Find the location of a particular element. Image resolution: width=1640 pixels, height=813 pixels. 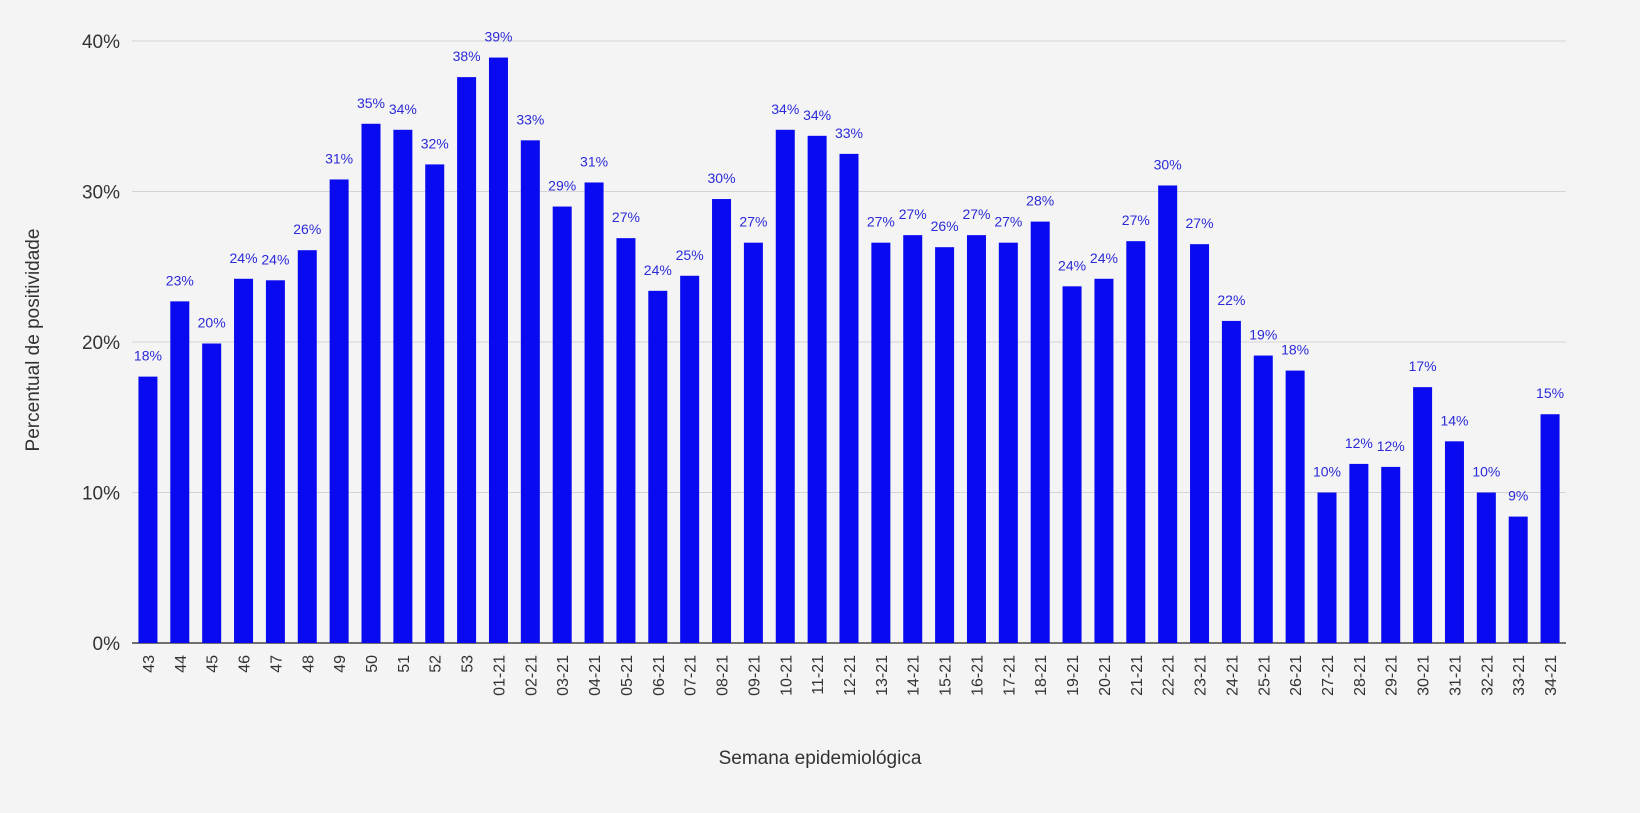

x-tick-label: 18-21 is located at coordinates (1041, 675).